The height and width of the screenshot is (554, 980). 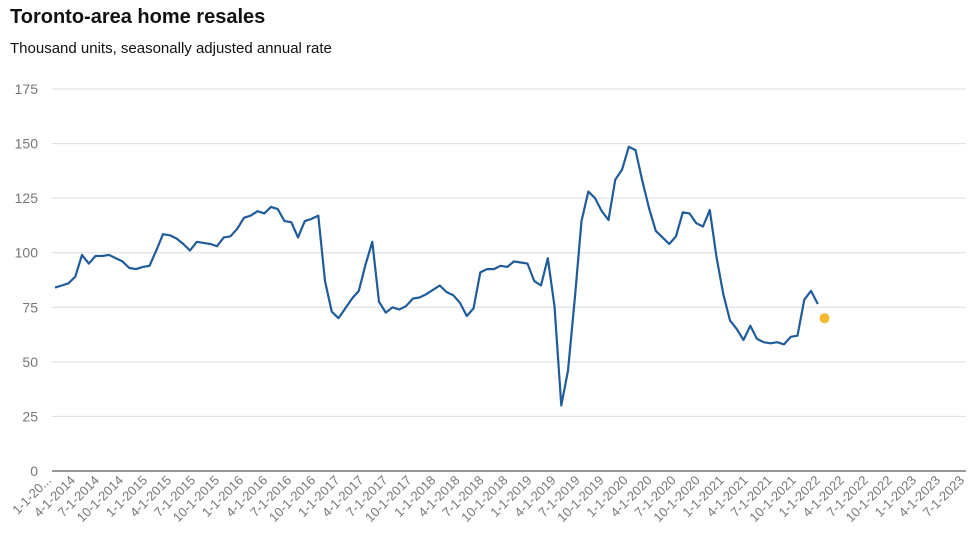 What do you see at coordinates (34, 471) in the screenshot?
I see `y-tick-label: 0` at bounding box center [34, 471].